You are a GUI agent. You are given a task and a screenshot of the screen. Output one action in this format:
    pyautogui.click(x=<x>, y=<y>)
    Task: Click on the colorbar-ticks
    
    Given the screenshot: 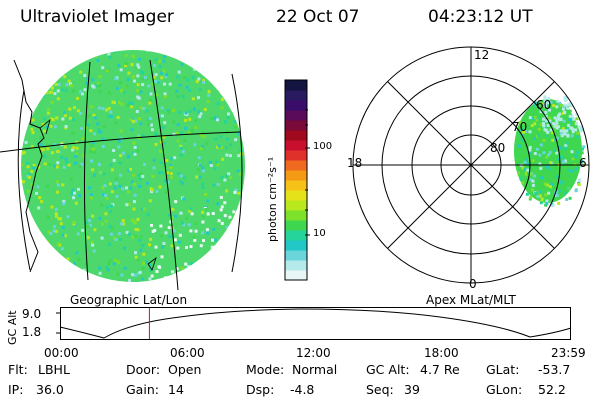 What is the action you would take?
    pyautogui.click(x=307, y=172)
    